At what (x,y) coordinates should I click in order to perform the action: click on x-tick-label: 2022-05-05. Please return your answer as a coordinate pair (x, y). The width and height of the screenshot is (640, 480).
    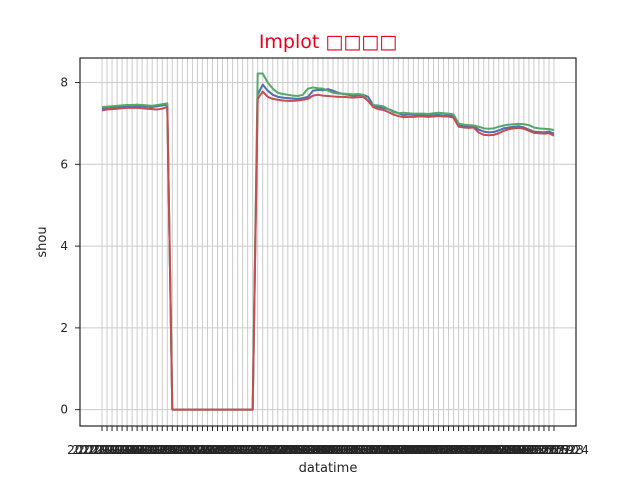
    Looking at the image, I should click on (489, 450).